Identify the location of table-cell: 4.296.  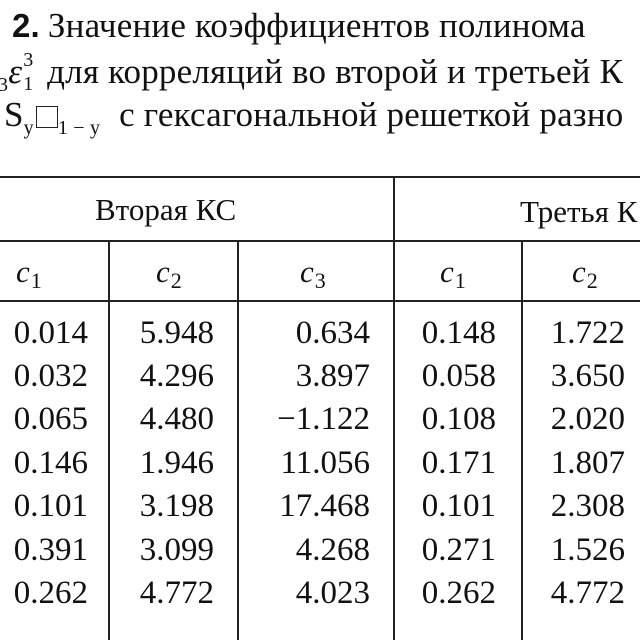
(176, 376).